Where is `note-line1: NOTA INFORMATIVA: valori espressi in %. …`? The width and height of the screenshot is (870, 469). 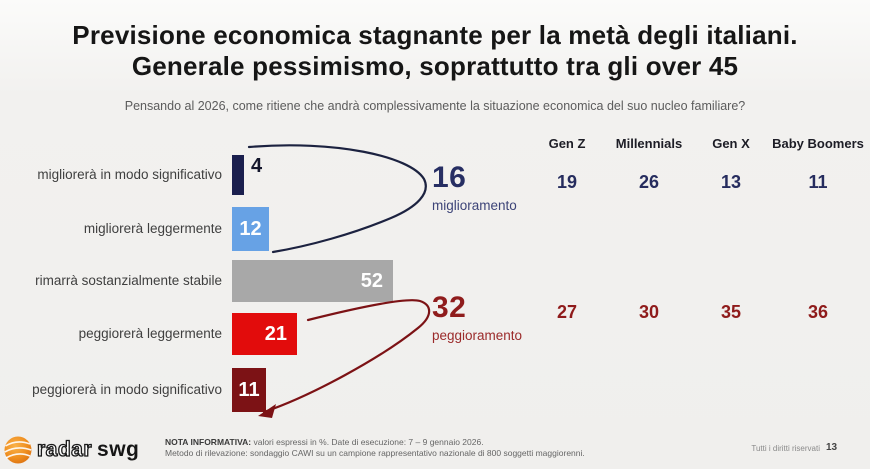
note-line1: NOTA INFORMATIVA: valori espressi in %. … is located at coordinates (425, 442).